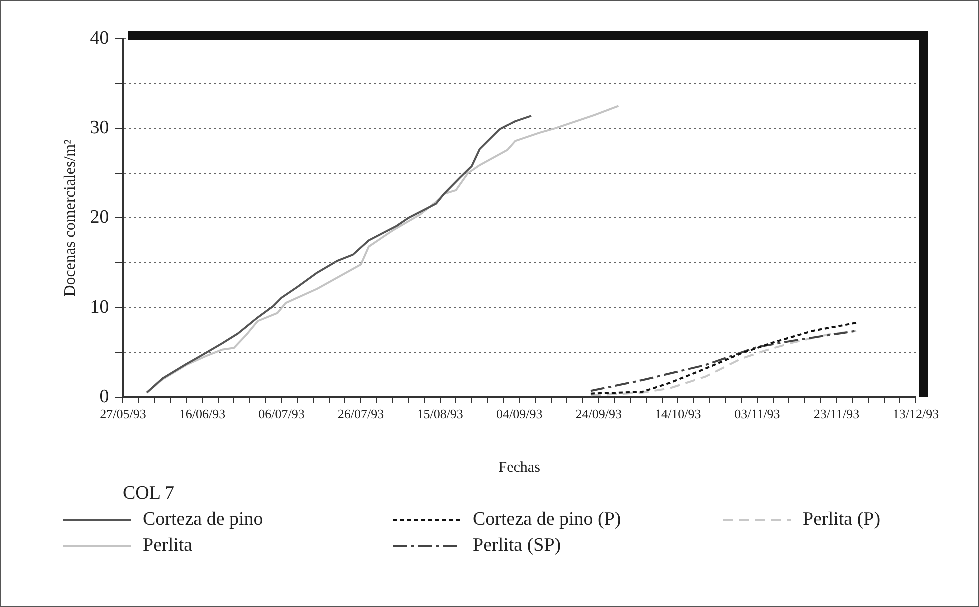 Image resolution: width=979 pixels, height=607 pixels. I want to click on y-tick-label: 40, so click(100, 38).